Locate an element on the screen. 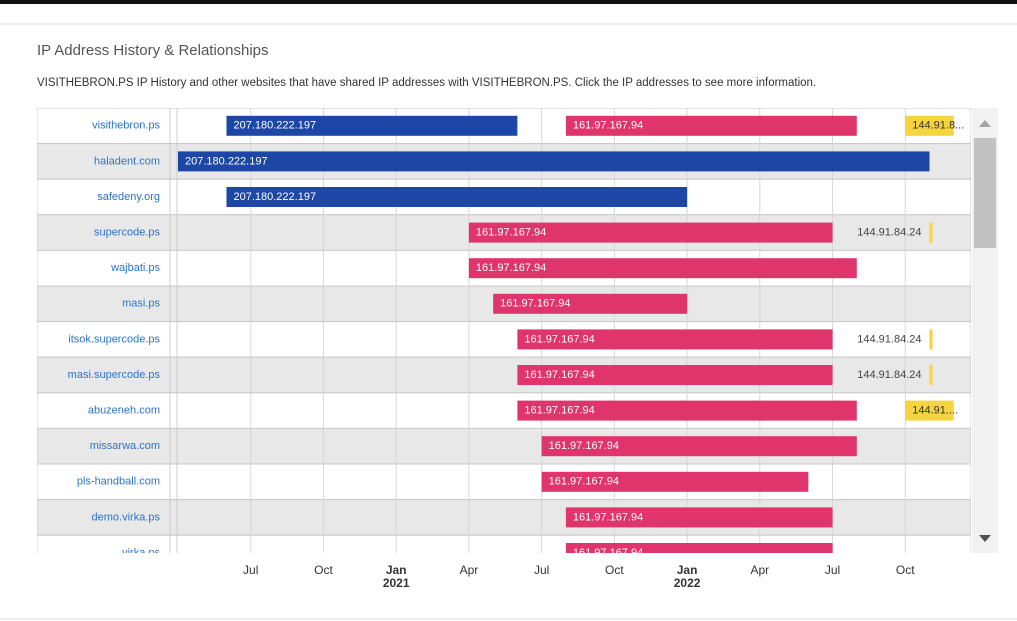  x-tick-year: 2021 is located at coordinates (396, 583).